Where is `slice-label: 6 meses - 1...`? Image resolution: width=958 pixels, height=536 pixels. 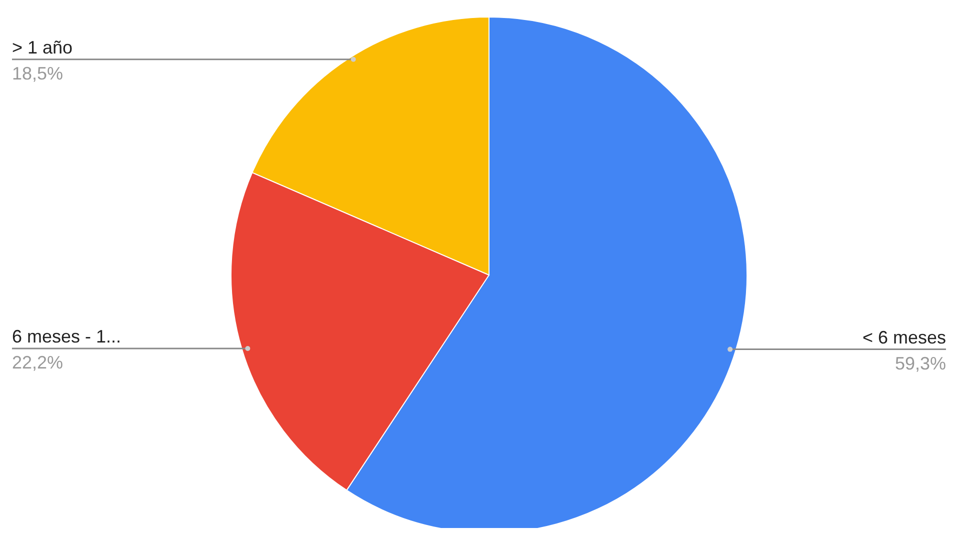
slice-label: 6 meses - 1... is located at coordinates (67, 336).